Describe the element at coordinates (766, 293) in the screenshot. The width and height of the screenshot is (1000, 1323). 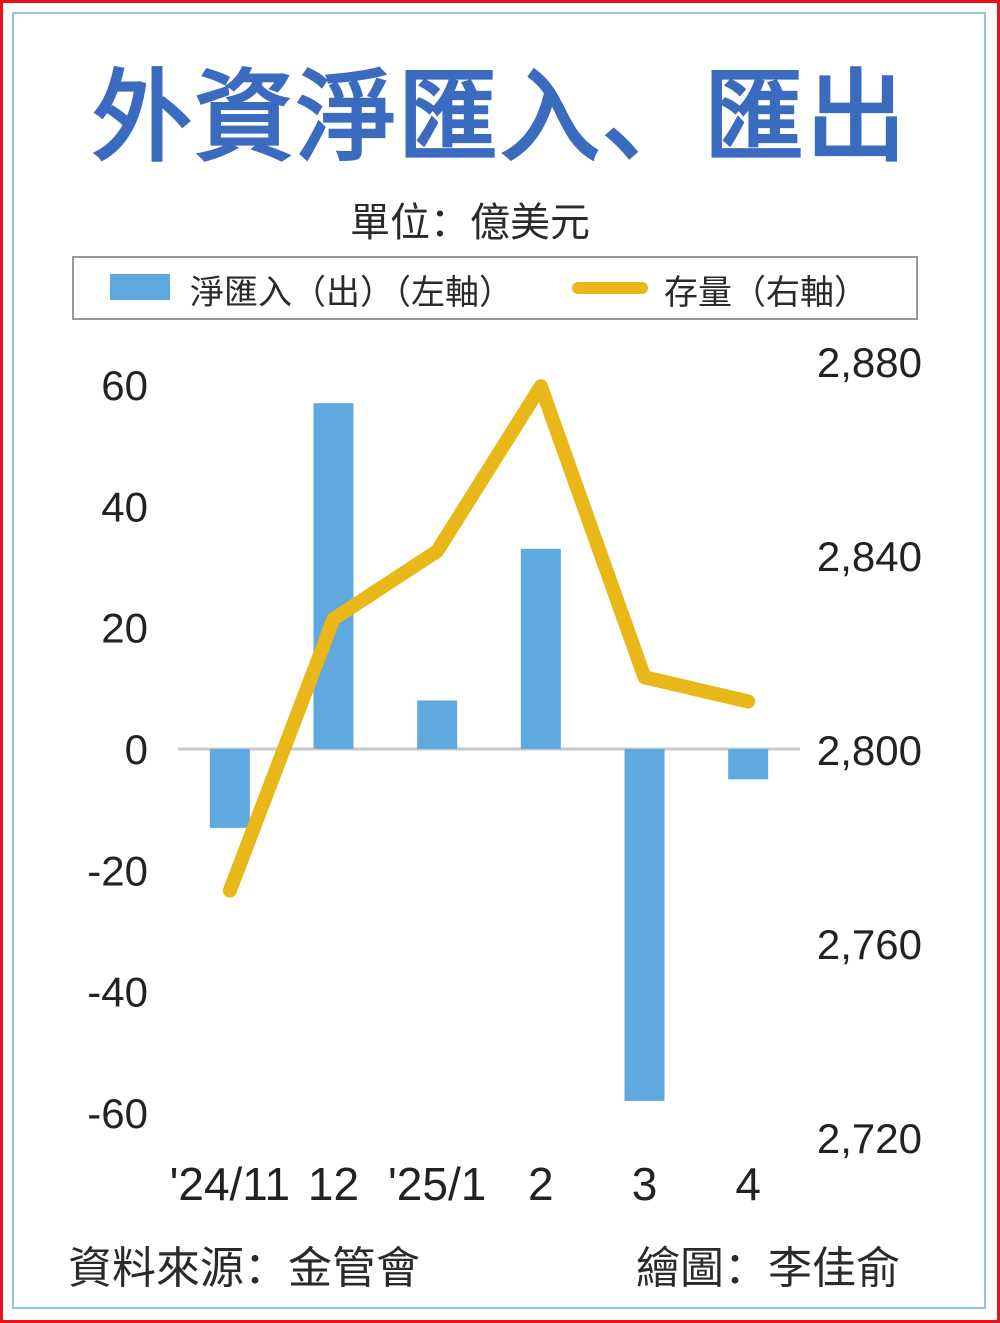
I see `legend-line-label: 存量（右軸）` at that location.